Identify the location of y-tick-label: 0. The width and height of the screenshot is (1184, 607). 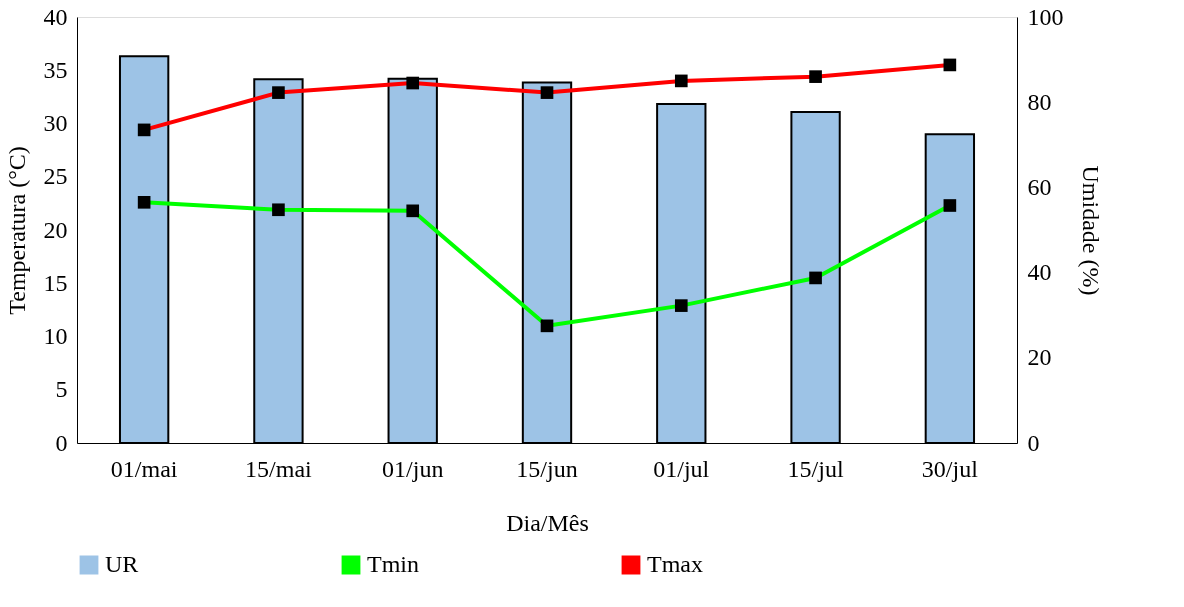
(61, 442).